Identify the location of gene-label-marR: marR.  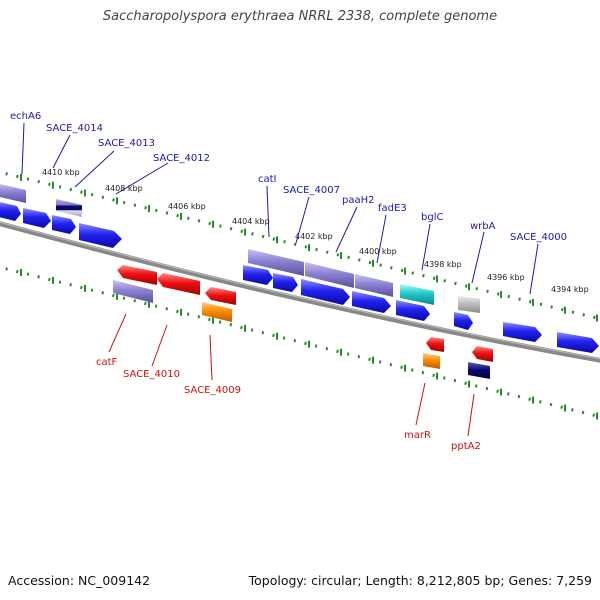
(417, 435).